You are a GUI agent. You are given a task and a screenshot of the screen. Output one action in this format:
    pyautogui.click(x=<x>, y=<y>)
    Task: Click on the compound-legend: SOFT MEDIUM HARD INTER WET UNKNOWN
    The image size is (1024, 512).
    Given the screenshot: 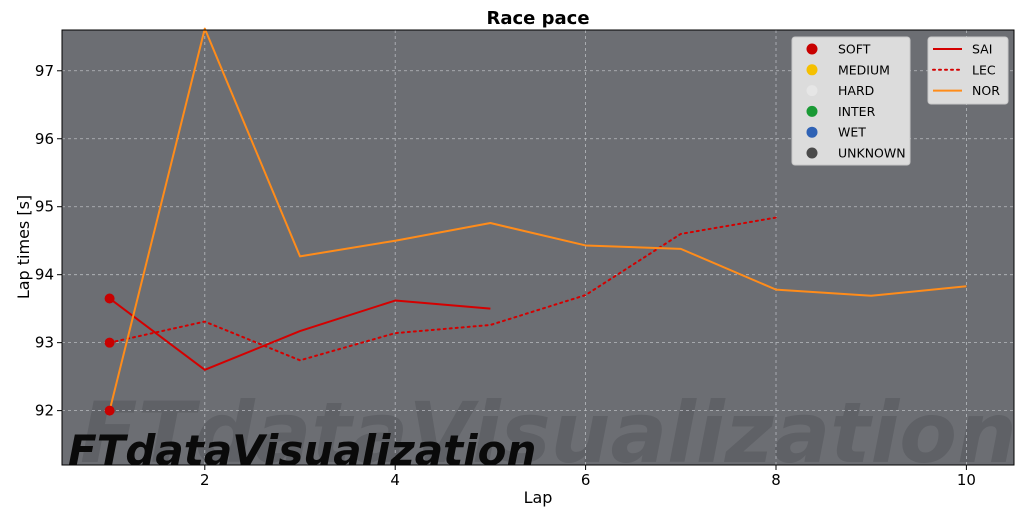 What is the action you would take?
    pyautogui.click(x=851, y=101)
    